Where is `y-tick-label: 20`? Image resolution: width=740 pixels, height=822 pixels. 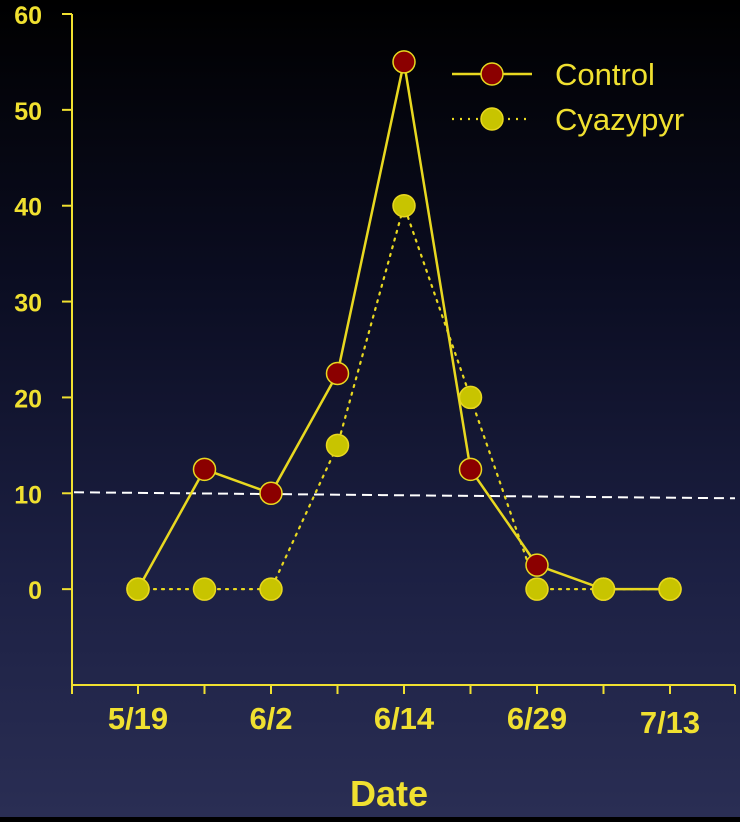 y-tick-label: 20 is located at coordinates (28, 399).